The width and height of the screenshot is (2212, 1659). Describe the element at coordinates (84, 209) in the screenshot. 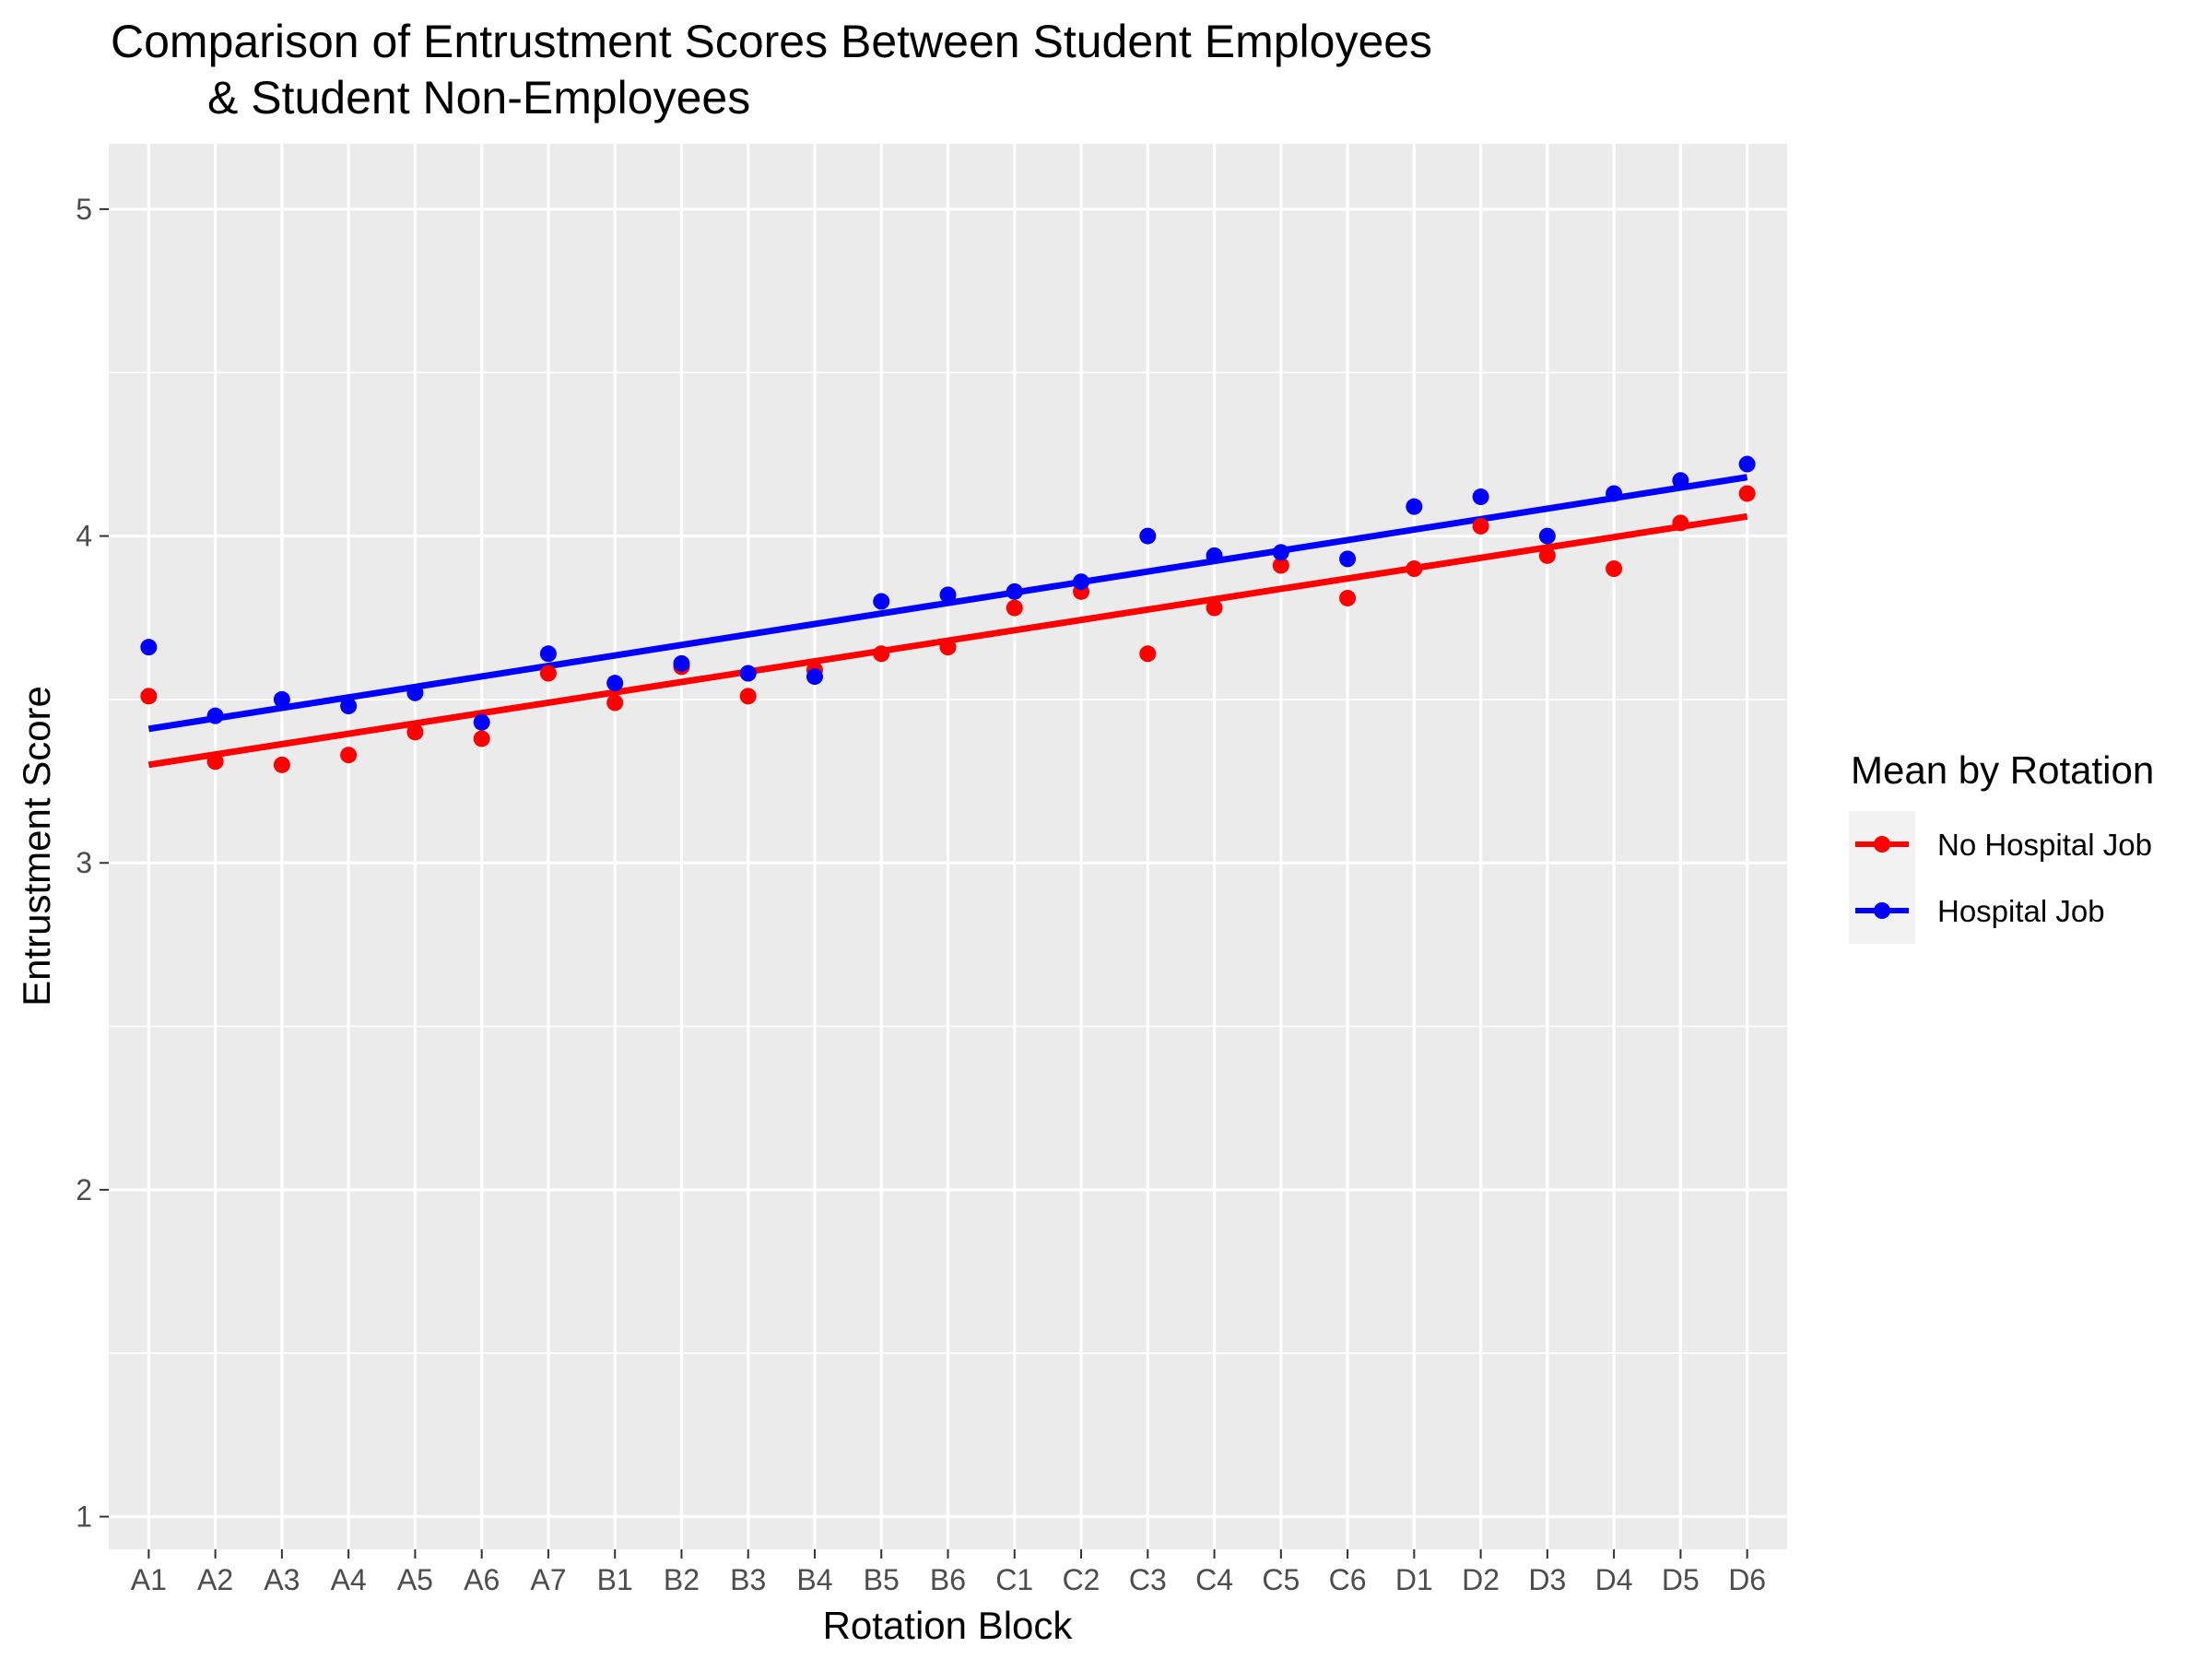

I see `y-tick-label: 5` at that location.